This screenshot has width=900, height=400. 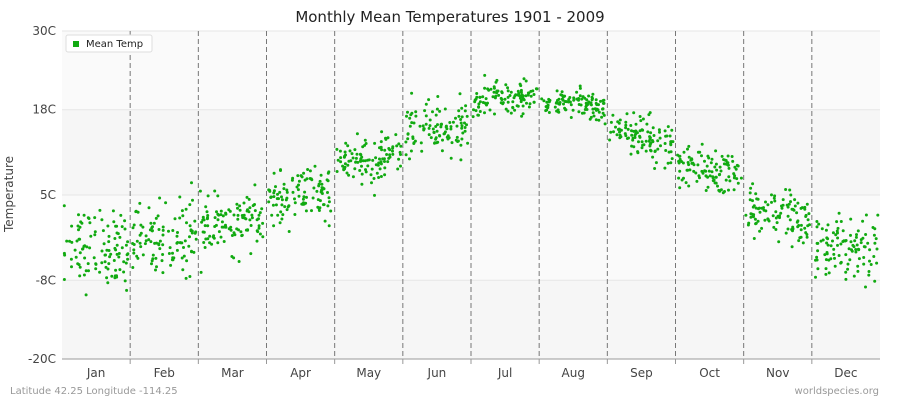 What do you see at coordinates (9, 194) in the screenshot?
I see `y-axis-title: Temperature` at bounding box center [9, 194].